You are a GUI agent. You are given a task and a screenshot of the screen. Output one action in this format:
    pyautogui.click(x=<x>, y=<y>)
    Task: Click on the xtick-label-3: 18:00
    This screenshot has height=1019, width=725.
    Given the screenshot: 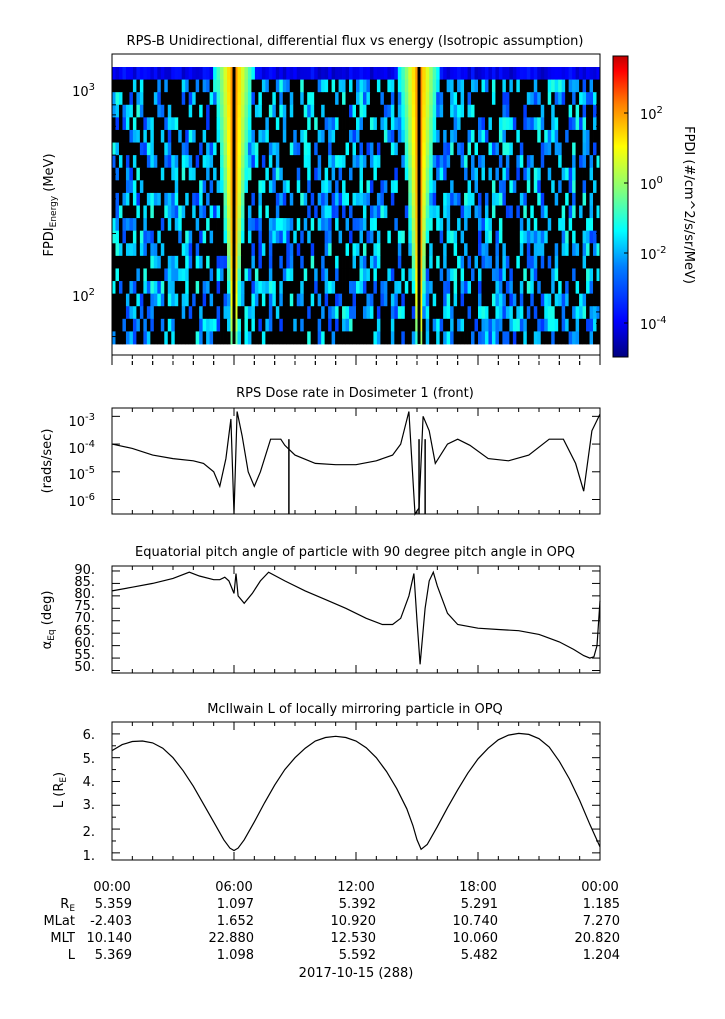 What is the action you would take?
    pyautogui.click(x=477, y=887)
    